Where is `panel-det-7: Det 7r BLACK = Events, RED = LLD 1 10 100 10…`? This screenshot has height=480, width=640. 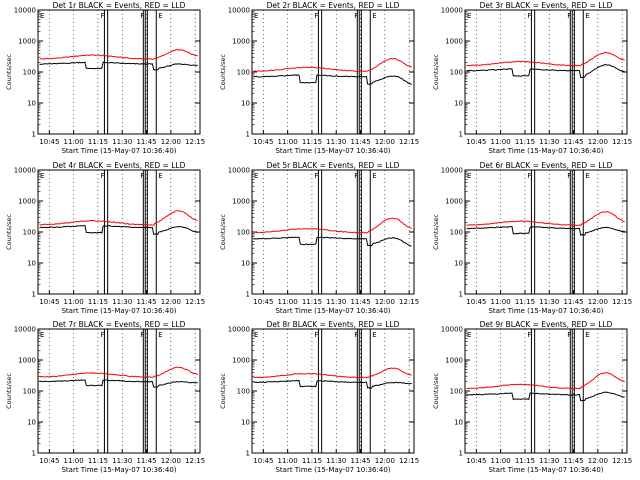 panel-det-7: Det 7r BLACK = Events, RED = LLD 1 10 100 10… is located at coordinates (105, 397).